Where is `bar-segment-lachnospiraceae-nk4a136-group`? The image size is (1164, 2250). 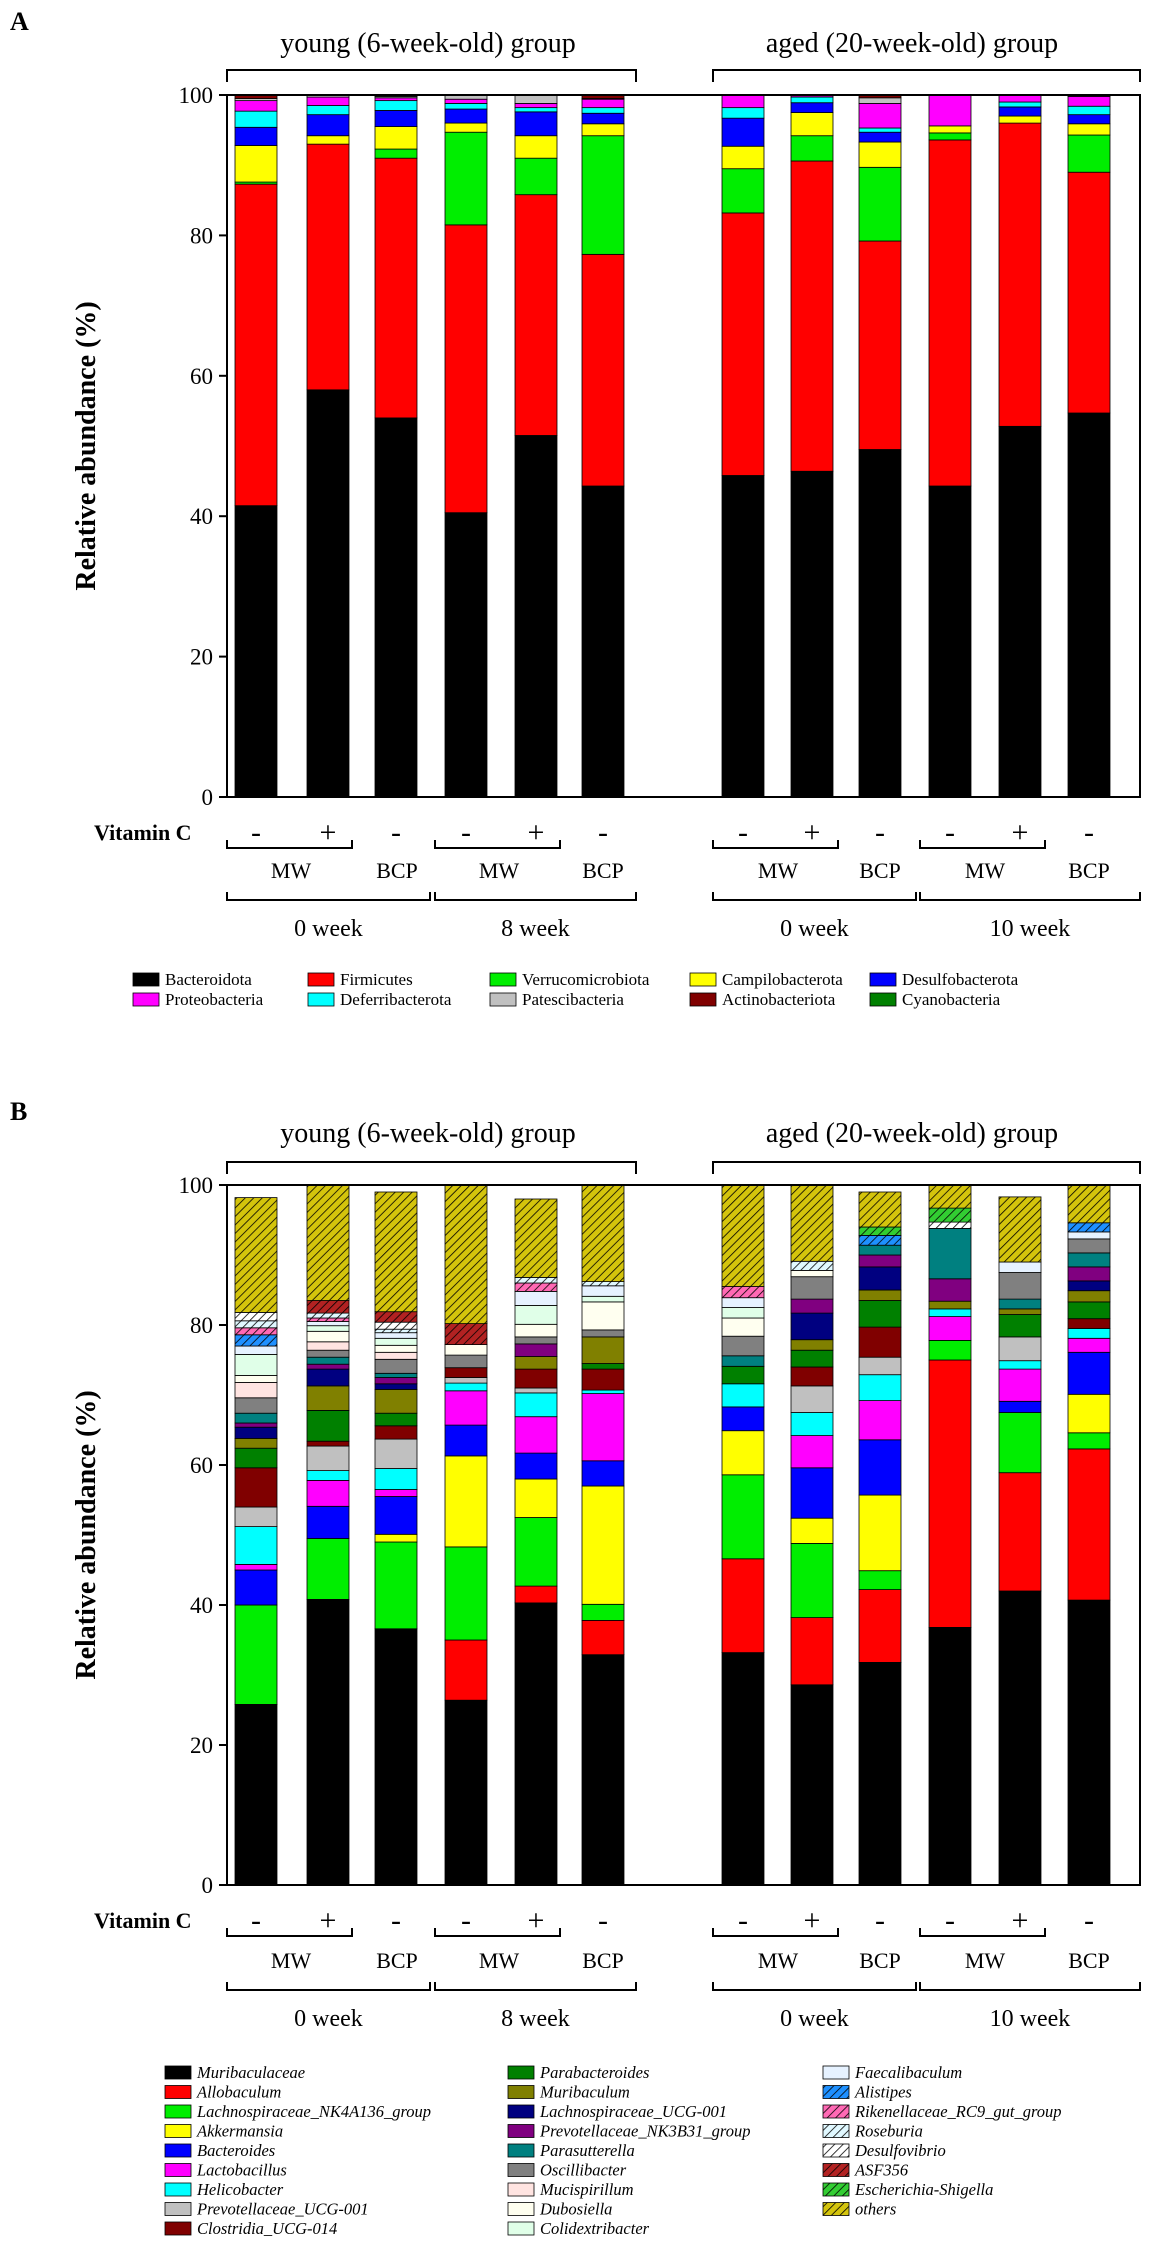
bar-segment-lachnospiraceae-nk4a136-group is located at coordinates (1020, 1443).